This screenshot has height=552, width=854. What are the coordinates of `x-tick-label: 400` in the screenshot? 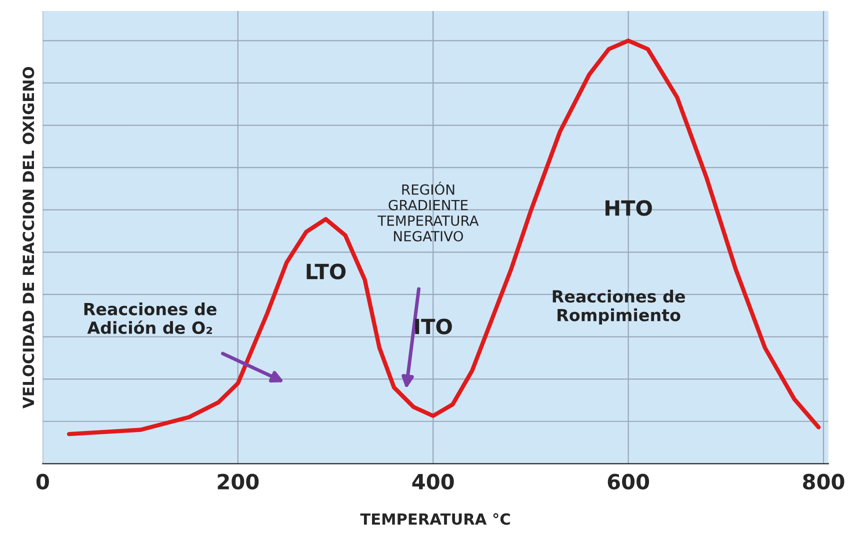 It's located at (433, 482).